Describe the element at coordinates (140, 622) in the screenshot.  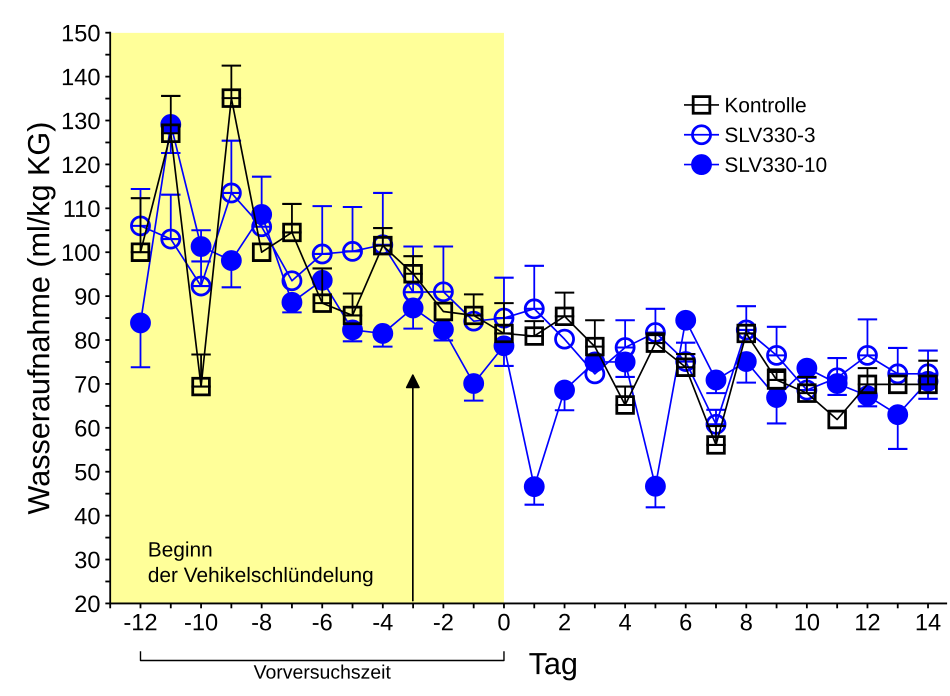
I see `x-tick-label: -12` at that location.